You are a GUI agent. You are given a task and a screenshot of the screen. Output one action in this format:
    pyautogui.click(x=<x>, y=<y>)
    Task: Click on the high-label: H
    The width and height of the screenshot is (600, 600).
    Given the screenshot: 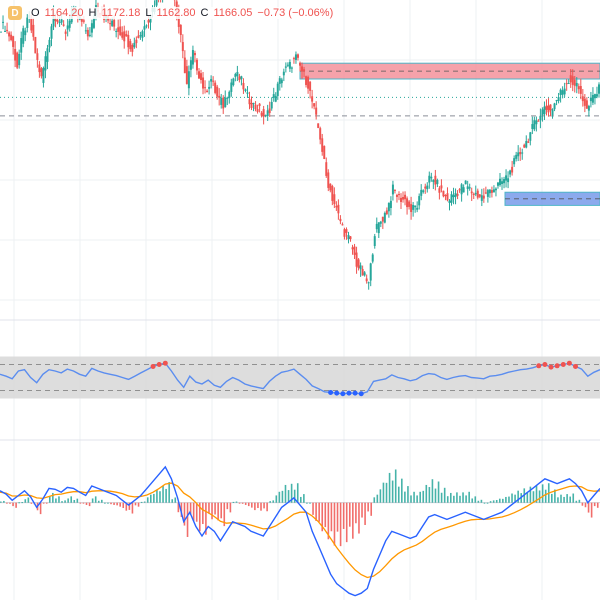 What is the action you would take?
    pyautogui.click(x=92, y=13)
    